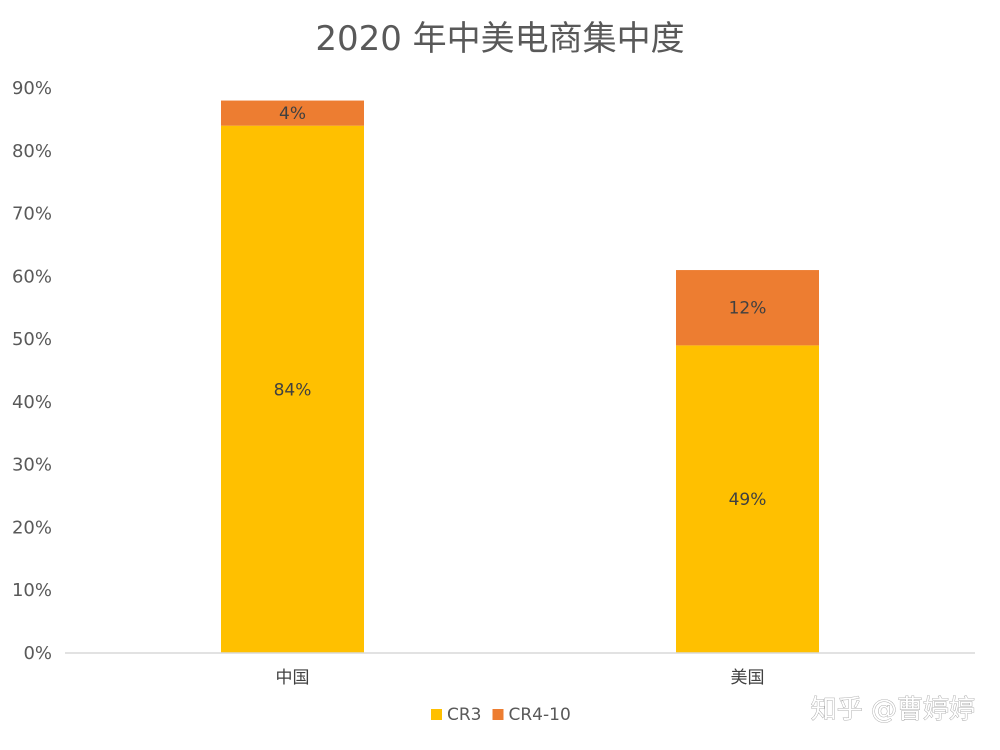  I want to click on data-label: 49%, so click(748, 500).